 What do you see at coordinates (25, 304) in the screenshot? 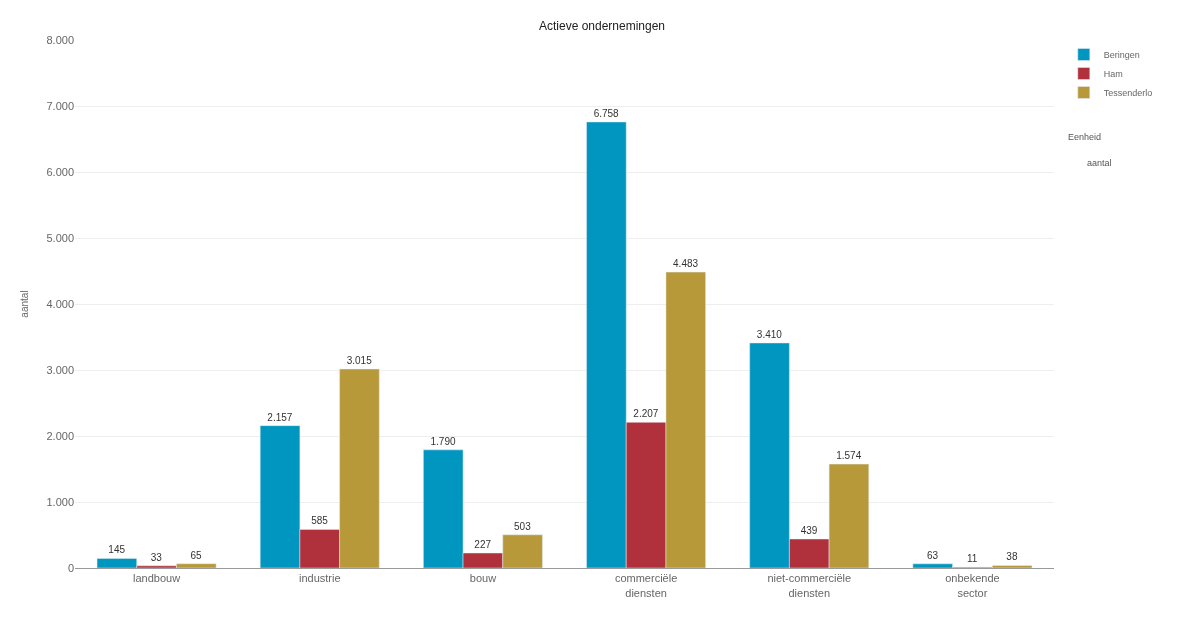
I see `y-axis-title: aantal` at bounding box center [25, 304].